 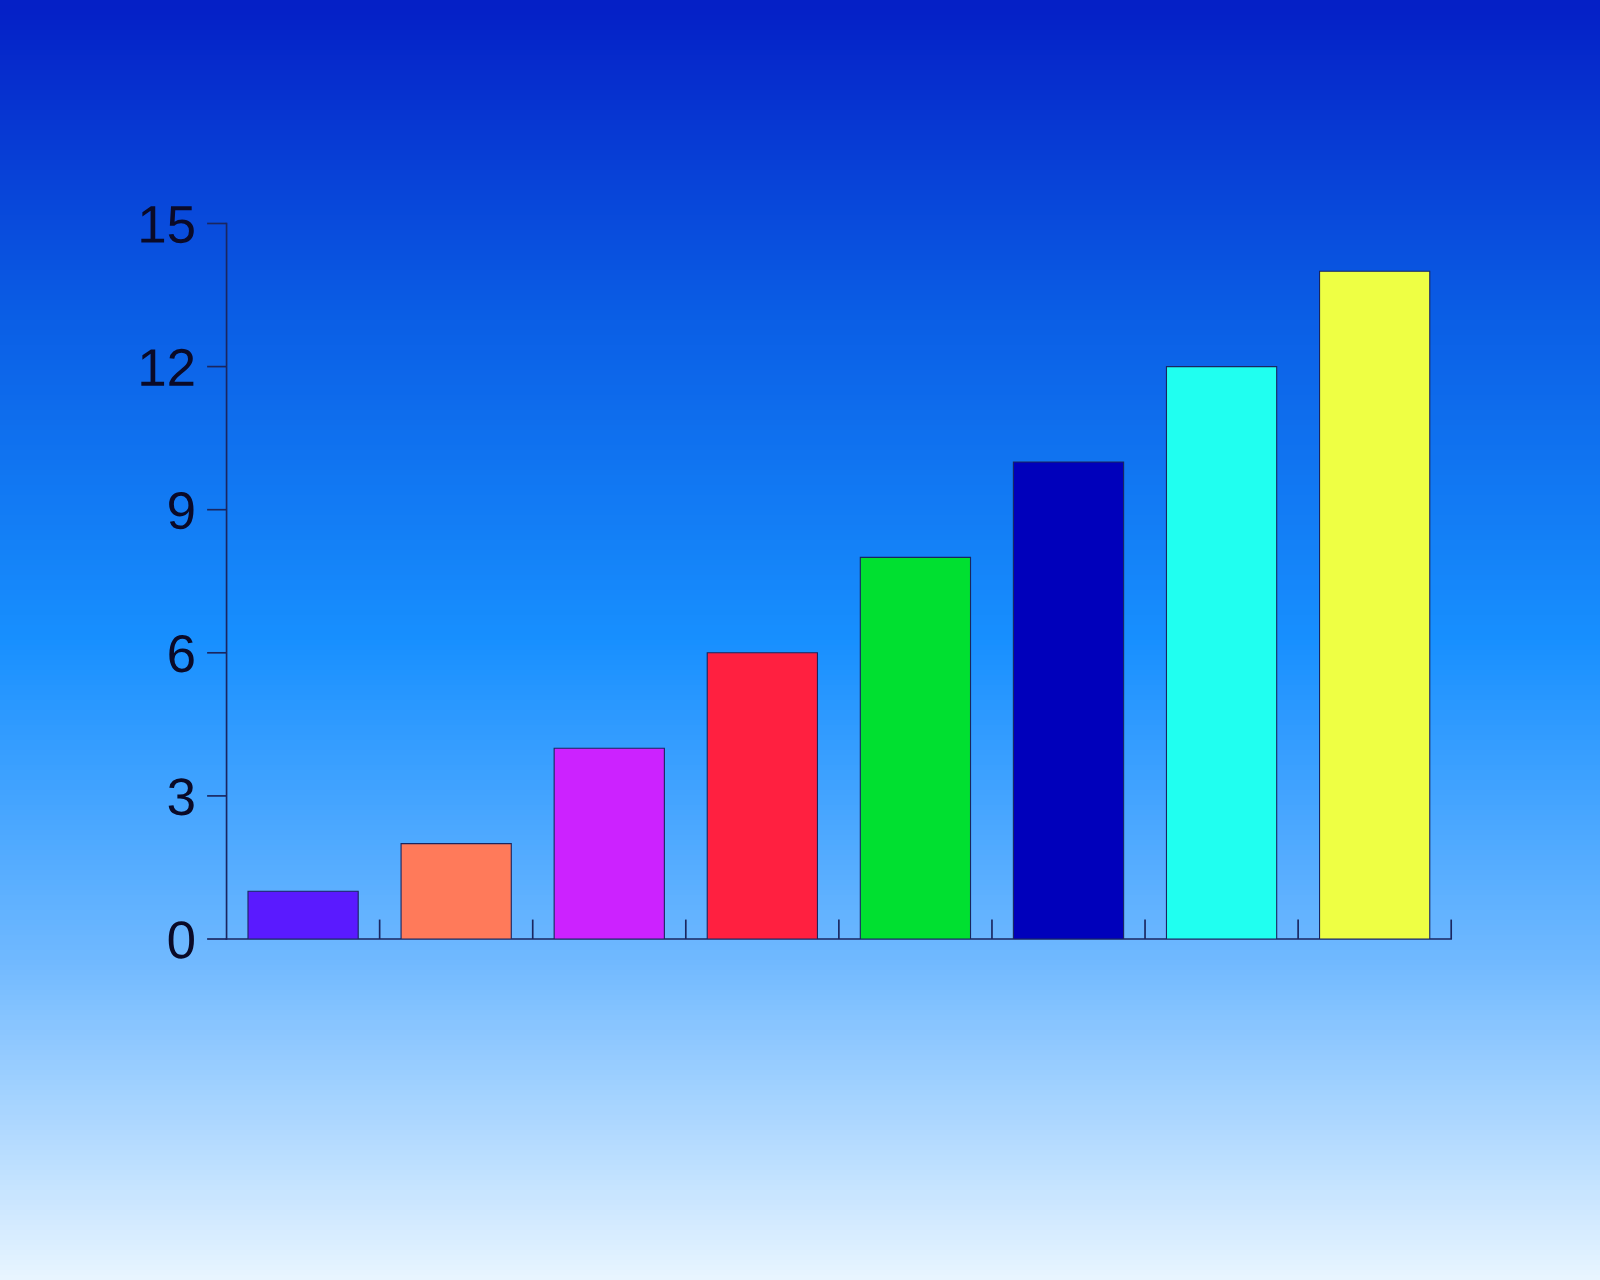 I want to click on y-tick-label: 12, so click(x=167, y=367).